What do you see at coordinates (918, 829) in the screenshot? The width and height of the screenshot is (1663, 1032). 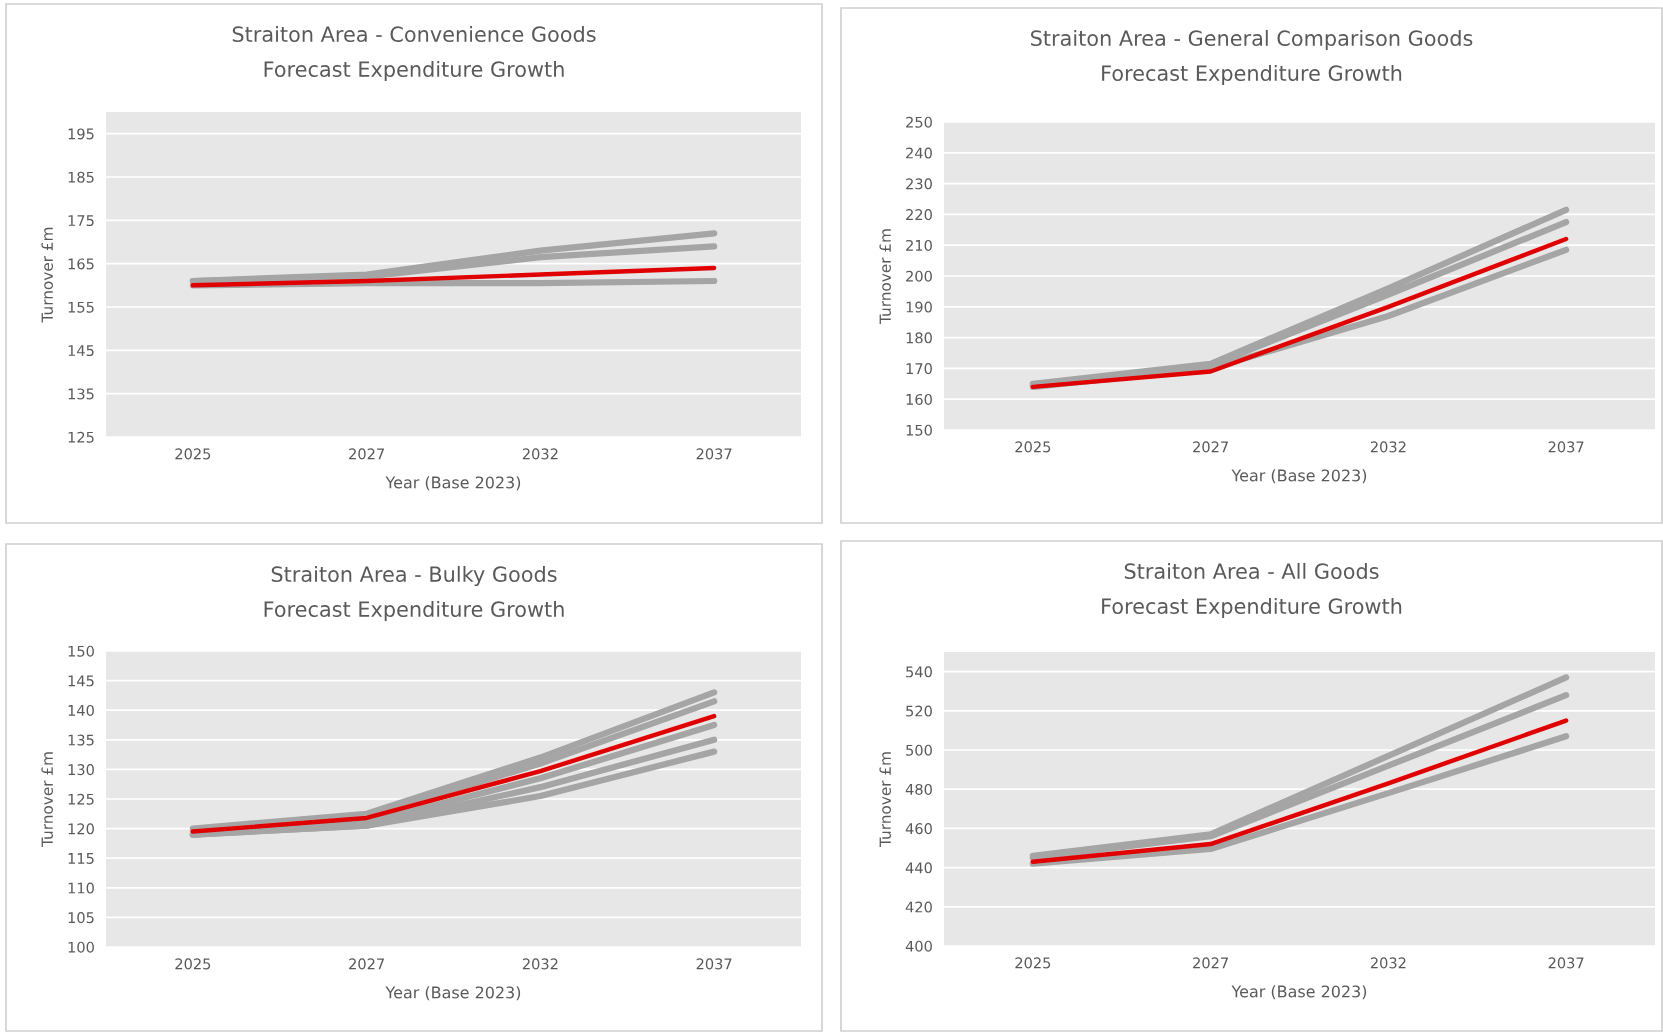 I see `y-tick-label: 460` at bounding box center [918, 829].